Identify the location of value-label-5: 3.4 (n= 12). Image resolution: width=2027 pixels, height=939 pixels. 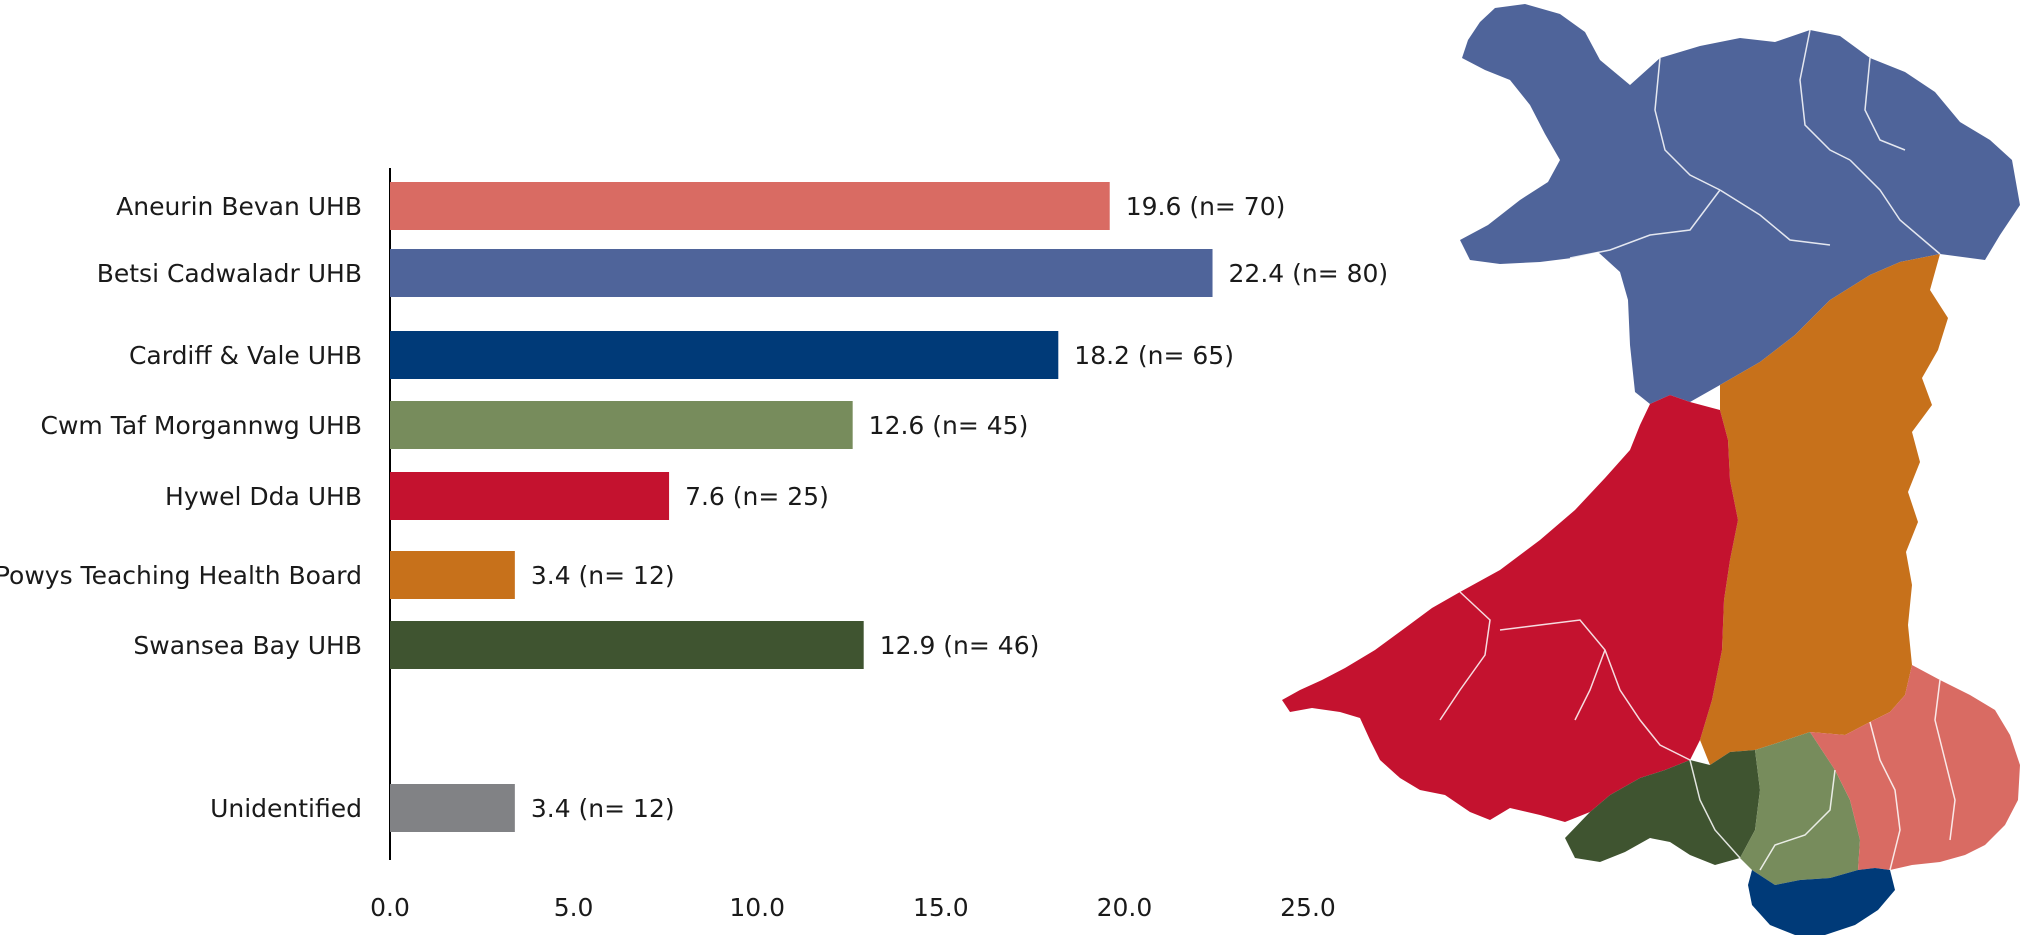
(603, 575).